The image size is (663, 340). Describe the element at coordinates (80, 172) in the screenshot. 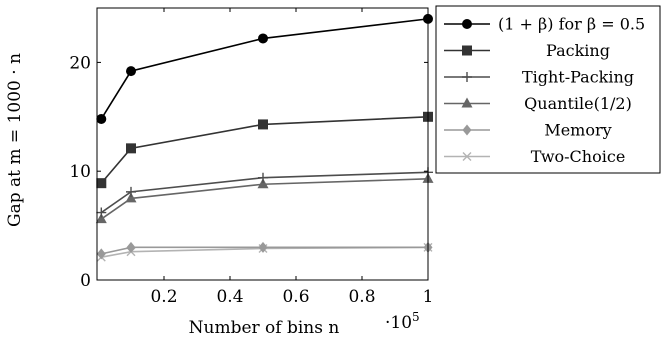

I see `y-tick-label: 10` at that location.